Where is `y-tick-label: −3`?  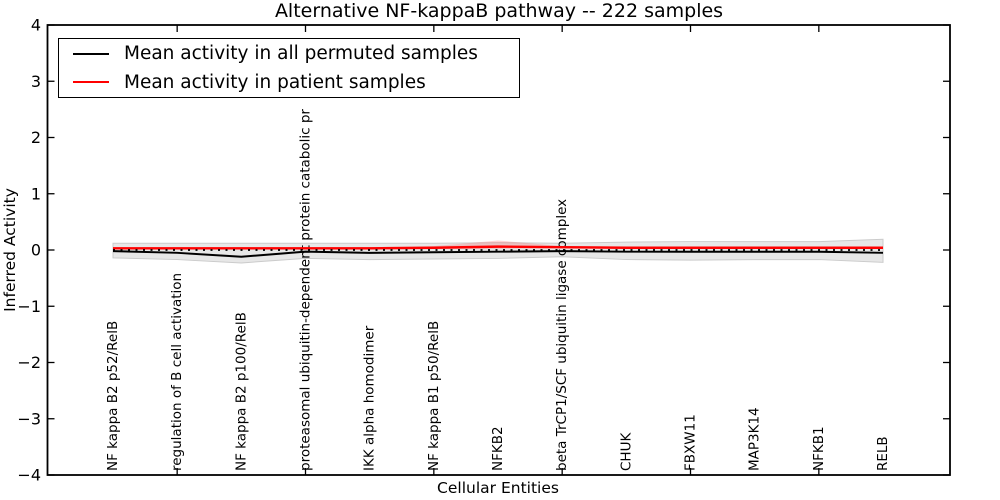
y-tick-label: −3 is located at coordinates (29, 418).